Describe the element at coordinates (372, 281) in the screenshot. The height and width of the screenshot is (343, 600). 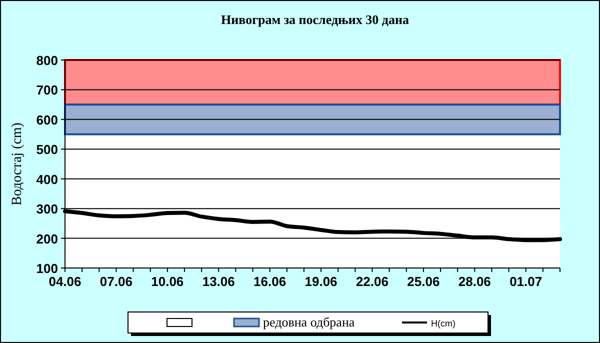
I see `x-tick-label: 22.06` at that location.